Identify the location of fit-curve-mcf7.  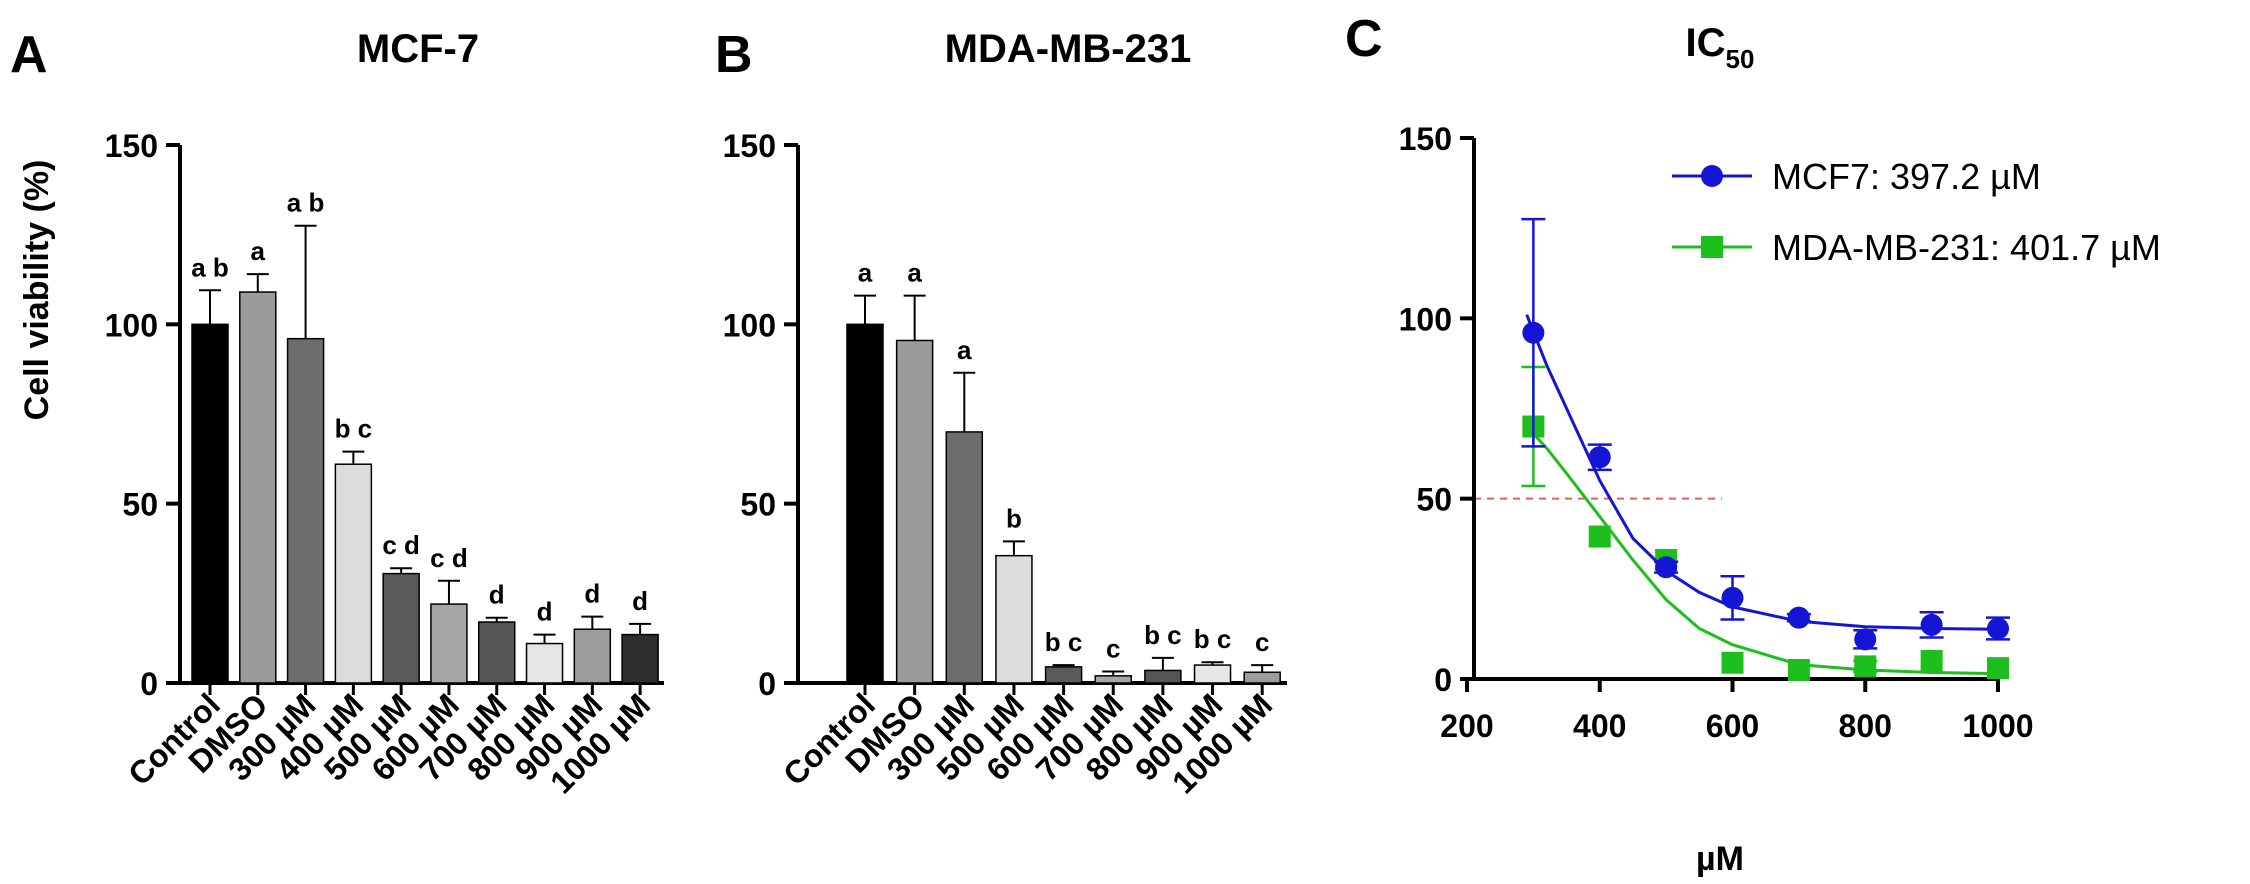
(1762, 472).